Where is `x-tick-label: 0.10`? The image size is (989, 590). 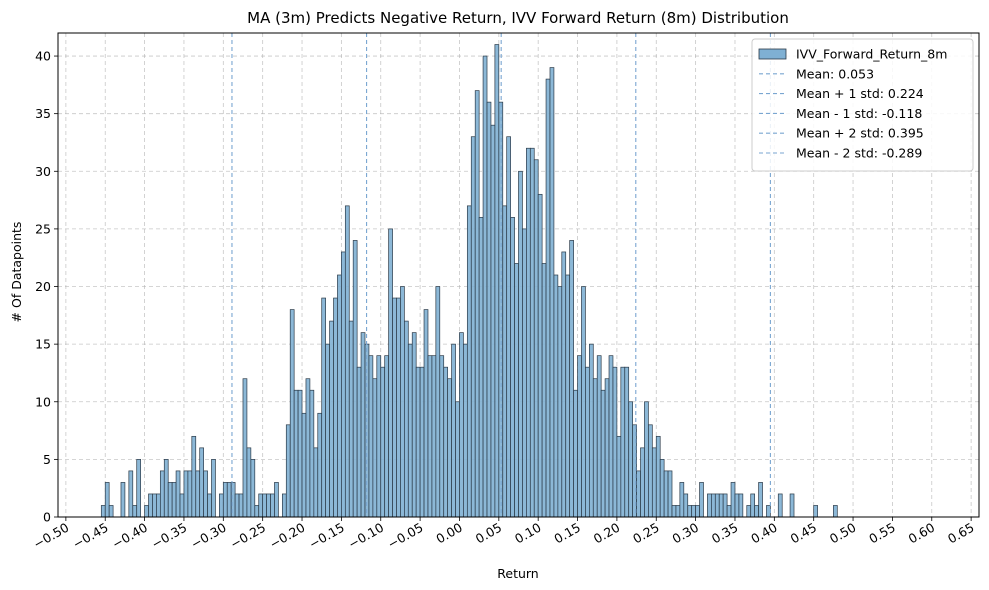
x-tick-label: 0.10 is located at coordinates (528, 533).